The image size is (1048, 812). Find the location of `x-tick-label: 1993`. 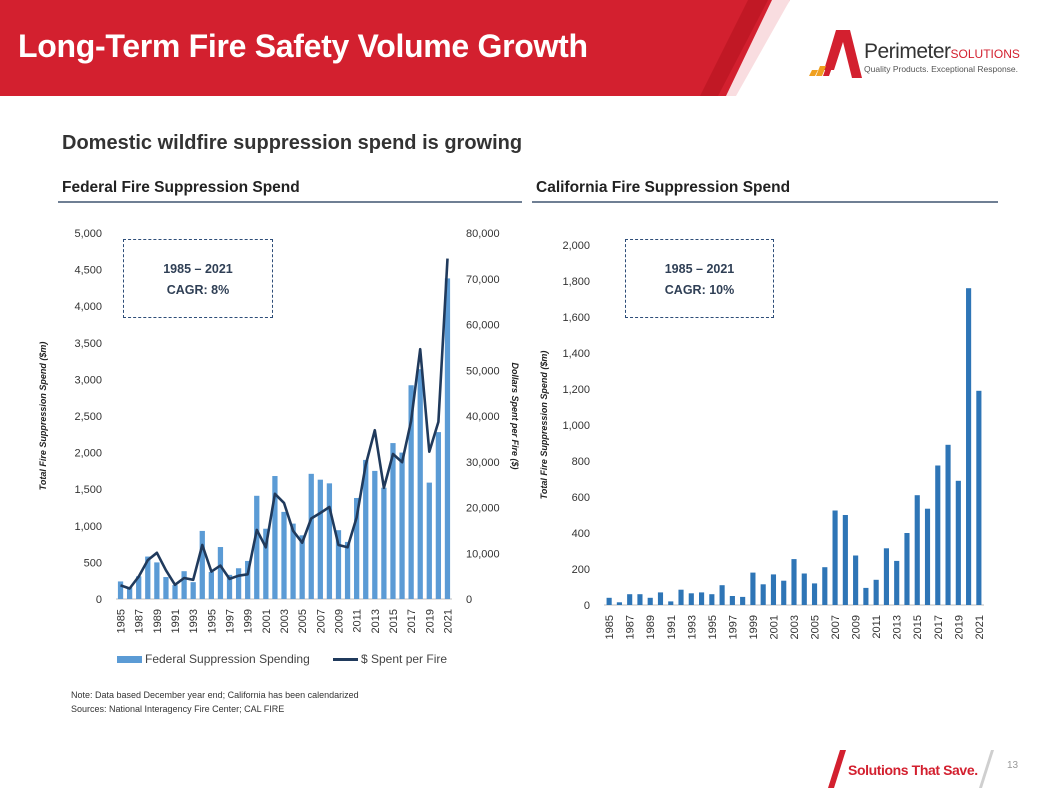

x-tick-label: 1993 is located at coordinates (692, 627).